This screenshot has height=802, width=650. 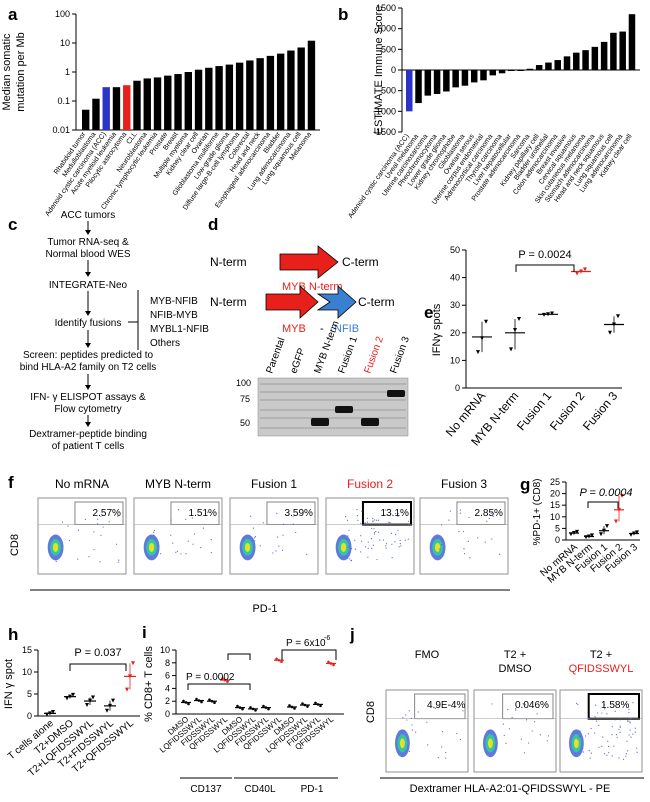 I want to click on panel-h-point, so click(x=133, y=663).